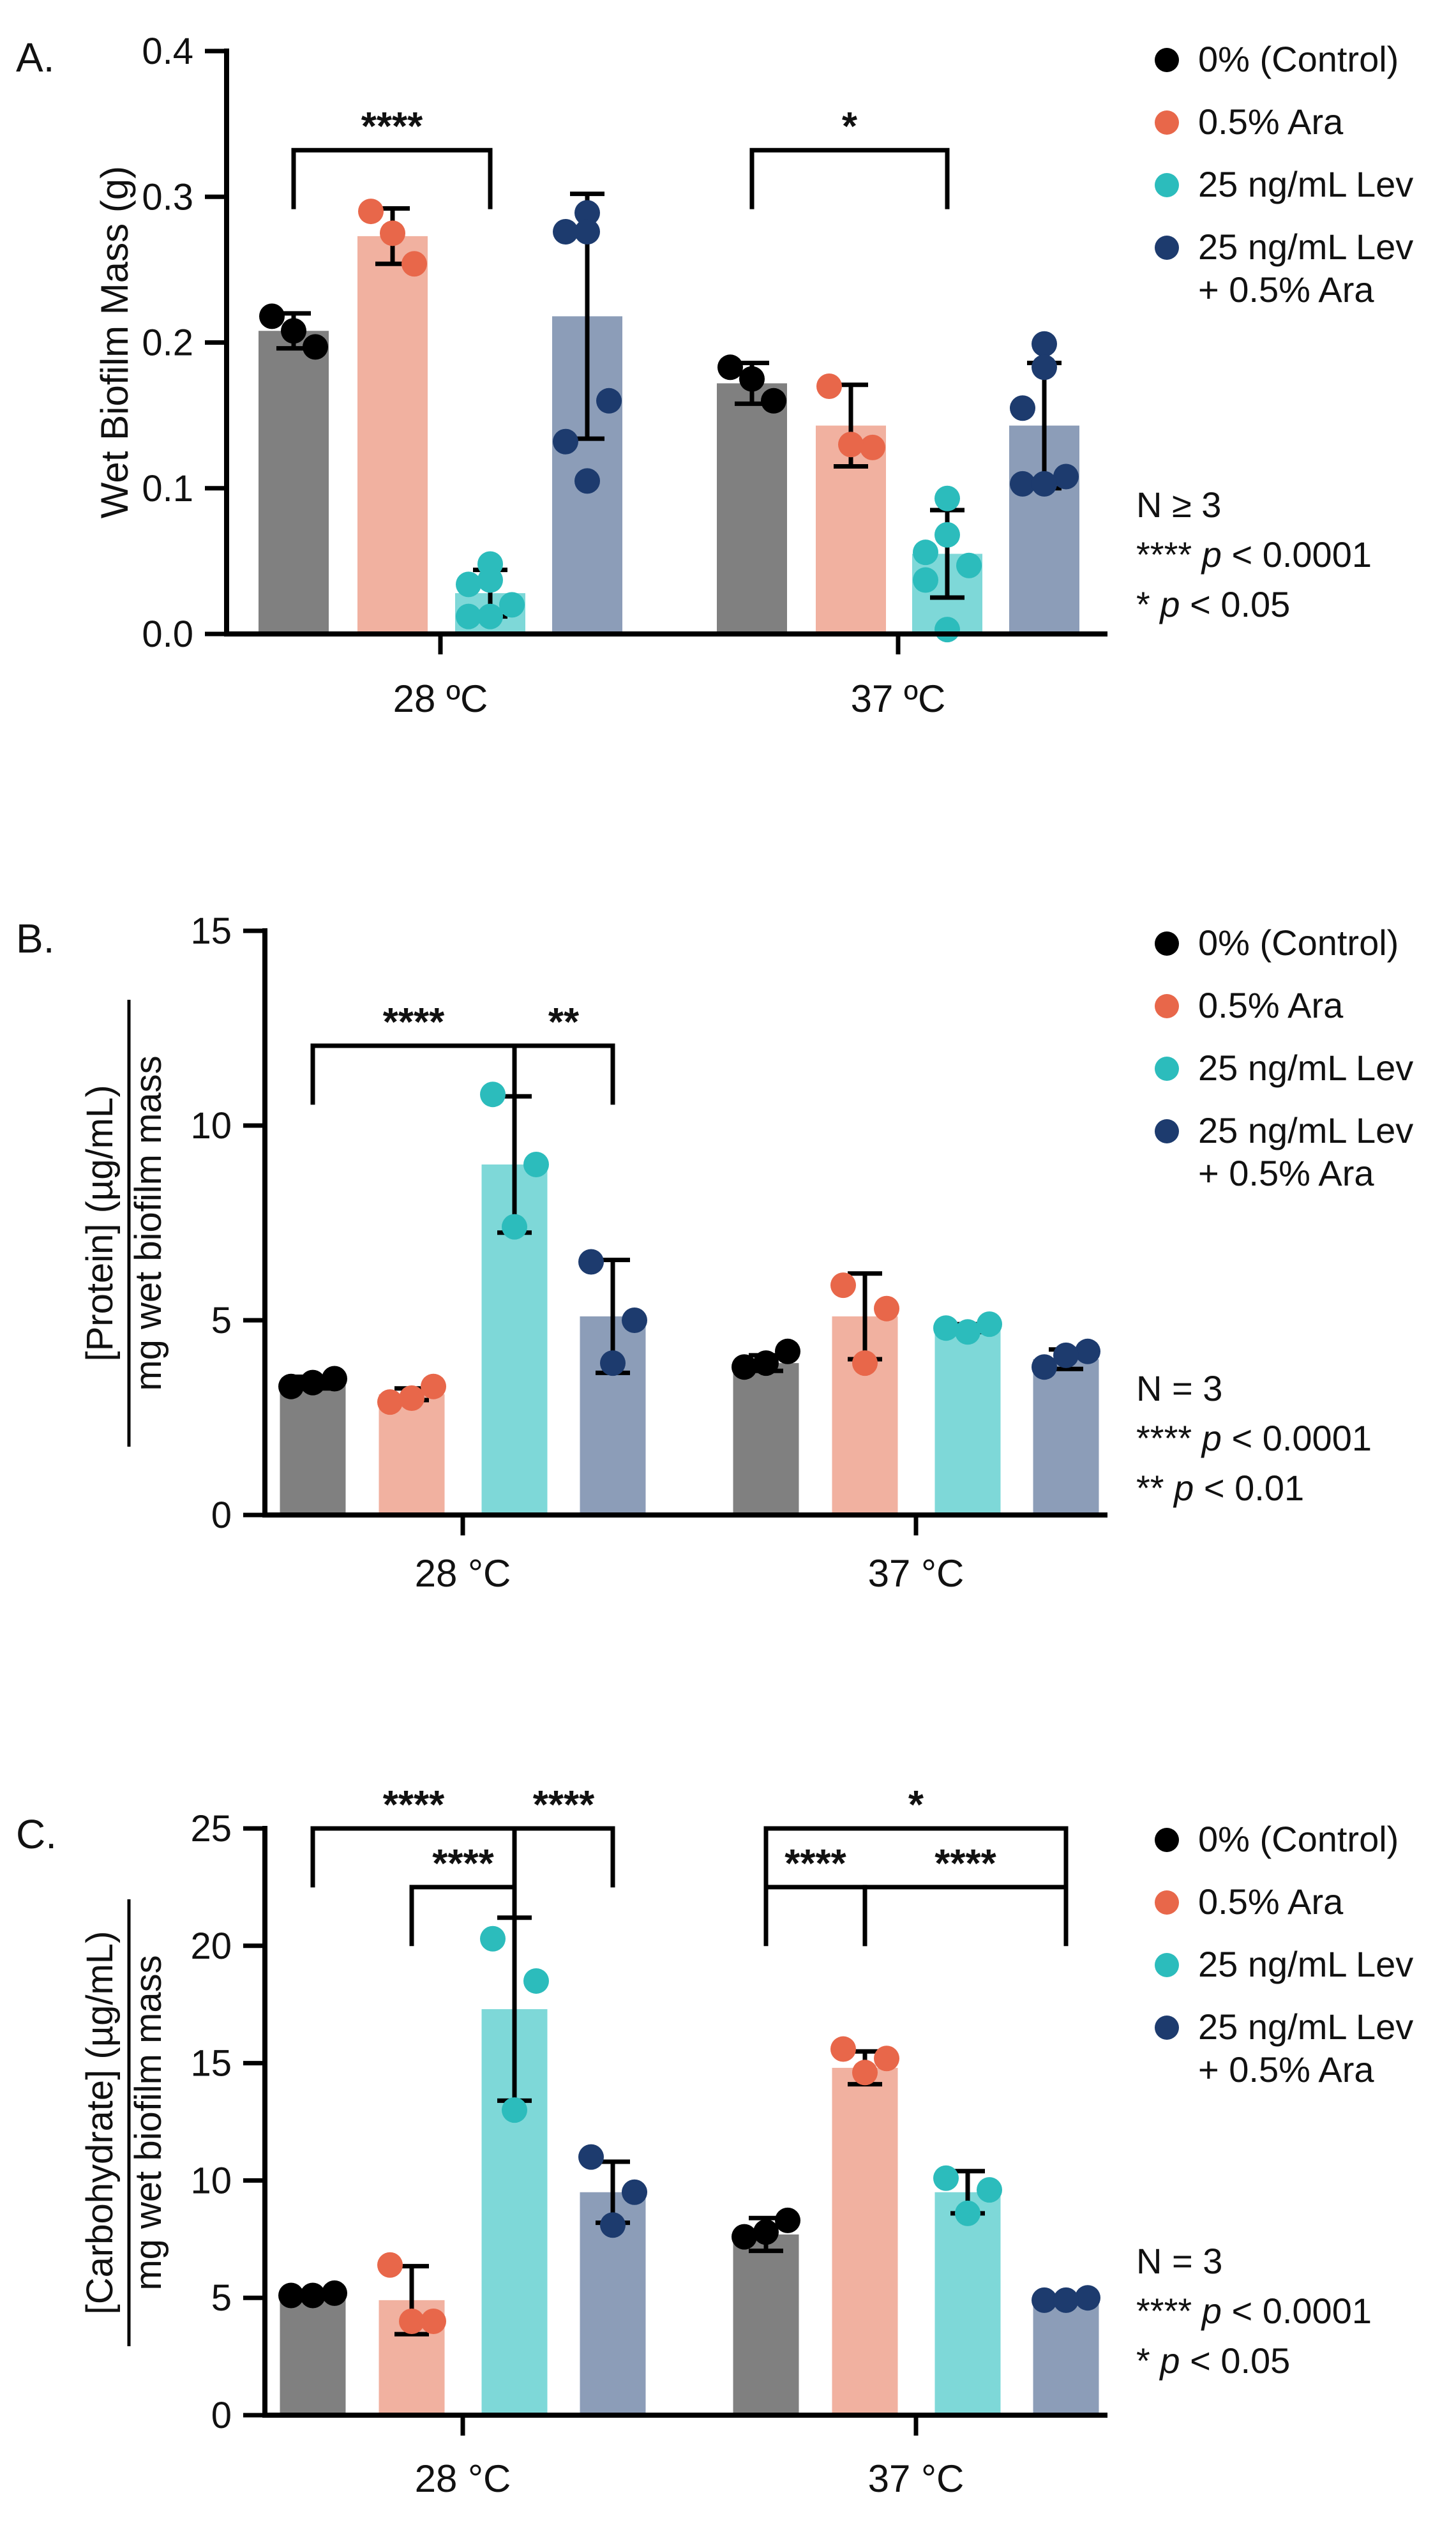  I want to click on x-category-label: 37 °C, so click(916, 1573).